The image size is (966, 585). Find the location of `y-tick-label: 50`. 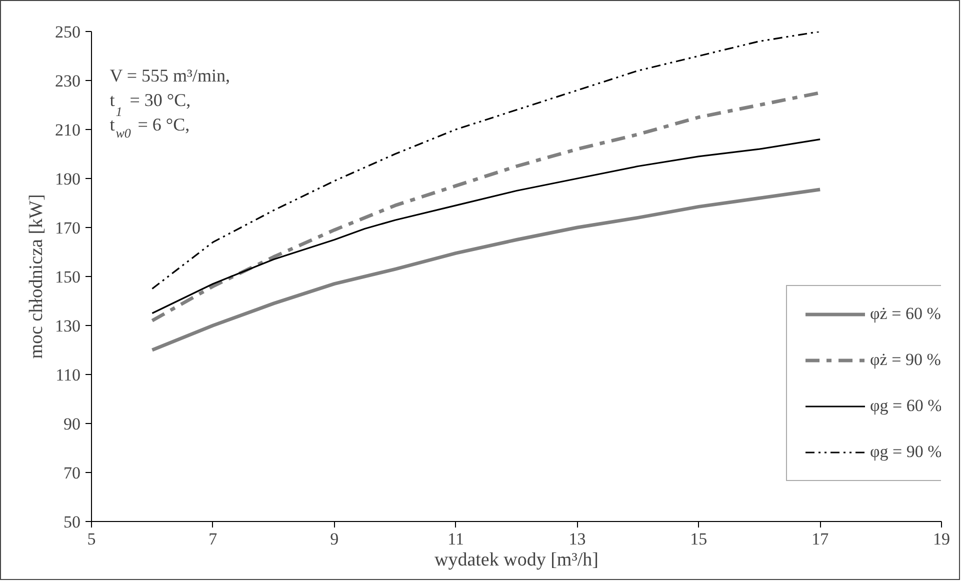

y-tick-label: 50 is located at coordinates (72, 522).